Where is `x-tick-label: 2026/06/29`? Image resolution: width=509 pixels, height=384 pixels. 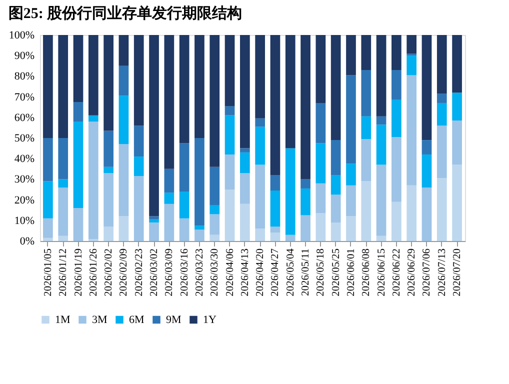 x-tick-label: 2026/06/29 is located at coordinates (412, 272).